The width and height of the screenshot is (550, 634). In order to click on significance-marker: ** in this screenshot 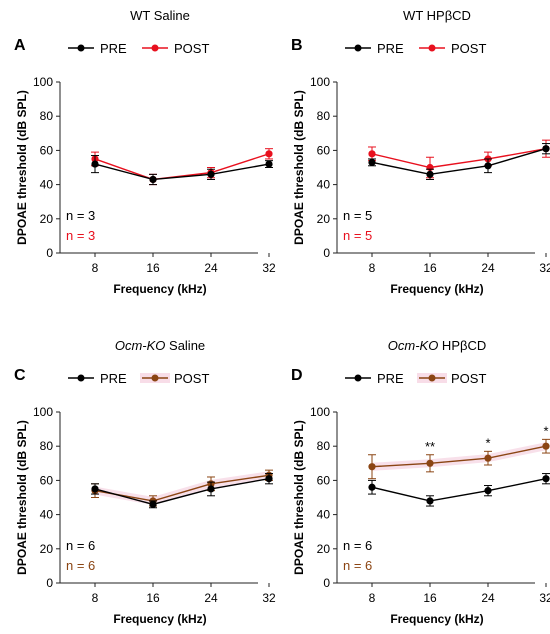, I will do `click(430, 446)`.